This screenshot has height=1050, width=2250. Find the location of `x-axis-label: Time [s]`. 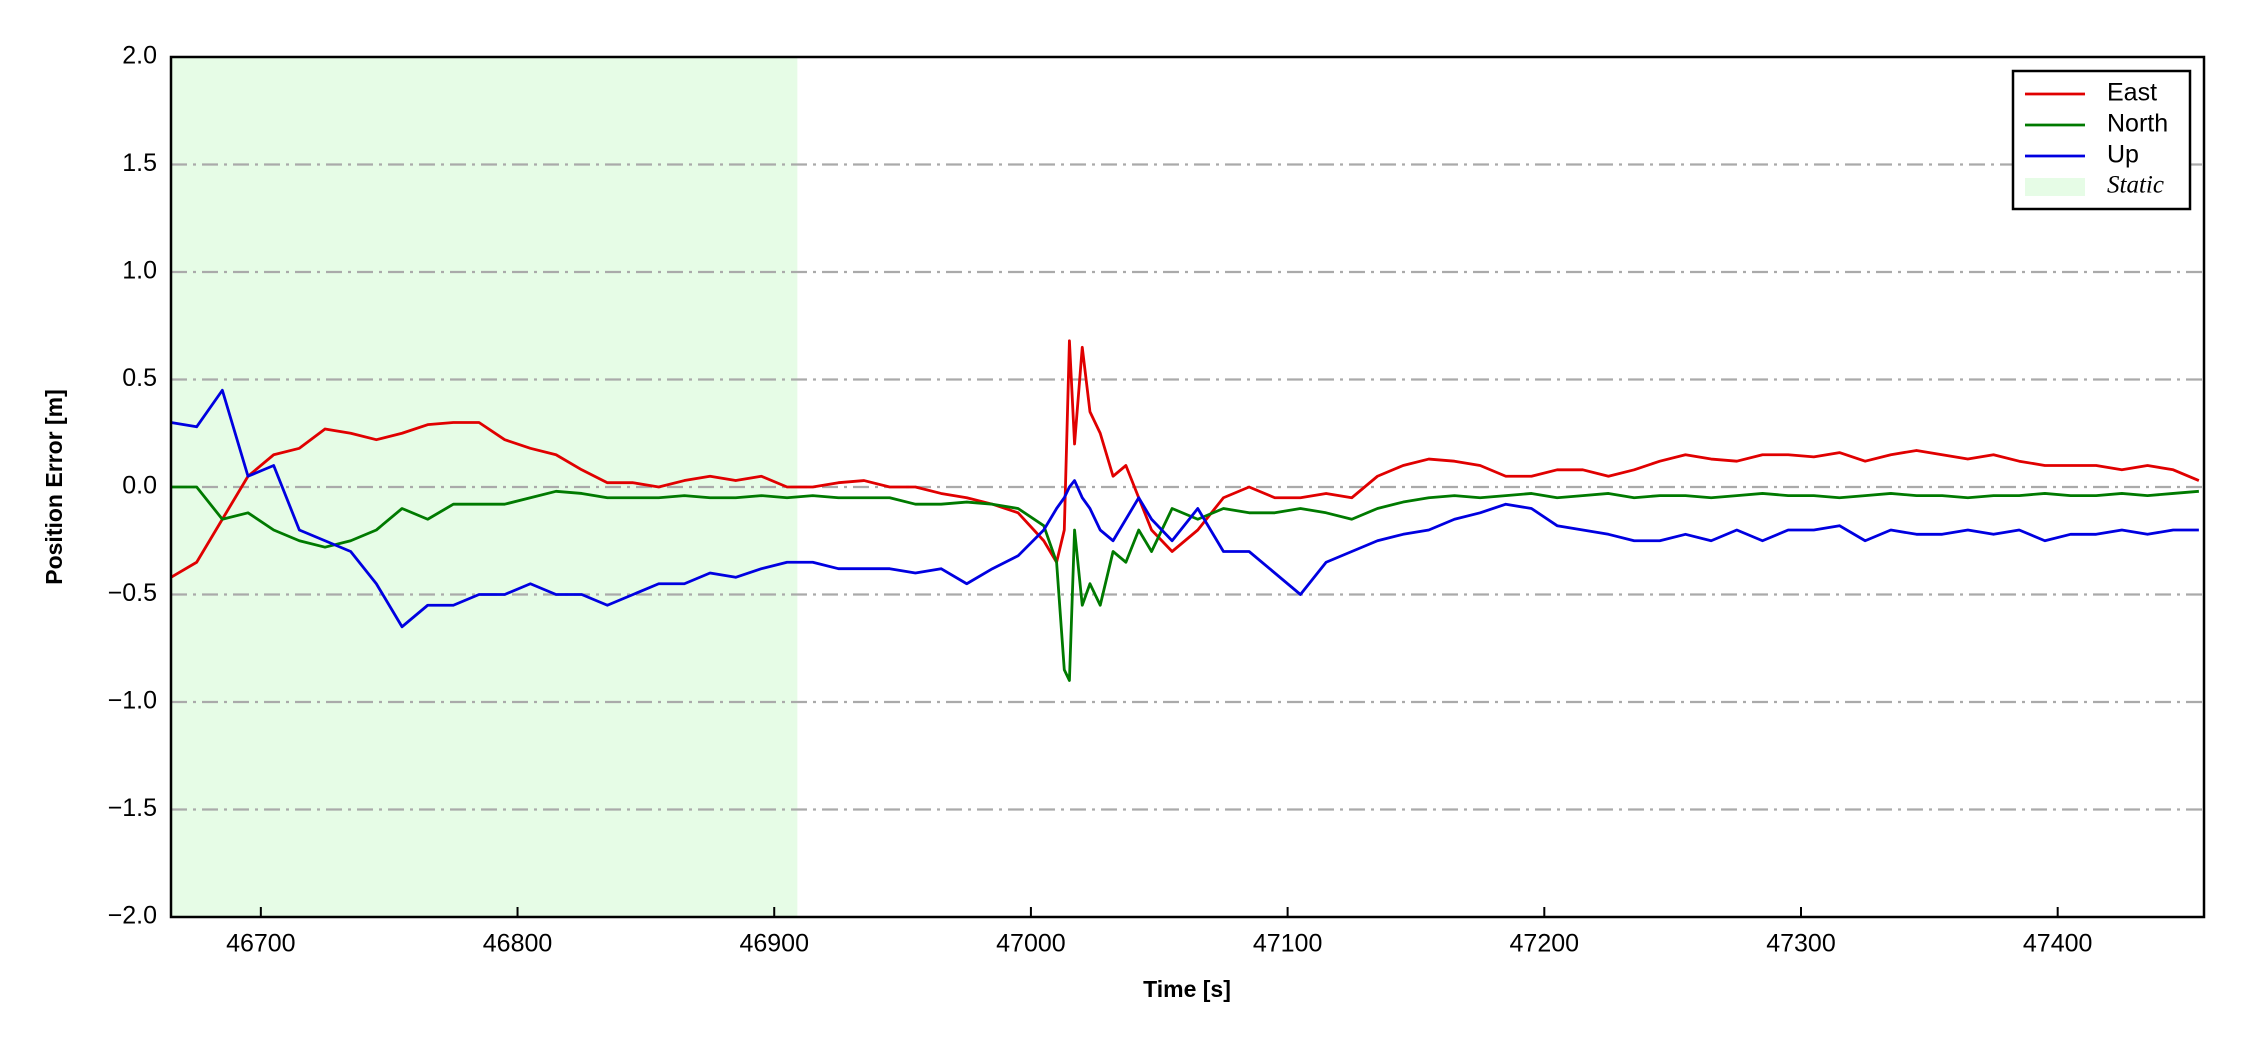

x-axis-label: Time [s] is located at coordinates (1187, 989).